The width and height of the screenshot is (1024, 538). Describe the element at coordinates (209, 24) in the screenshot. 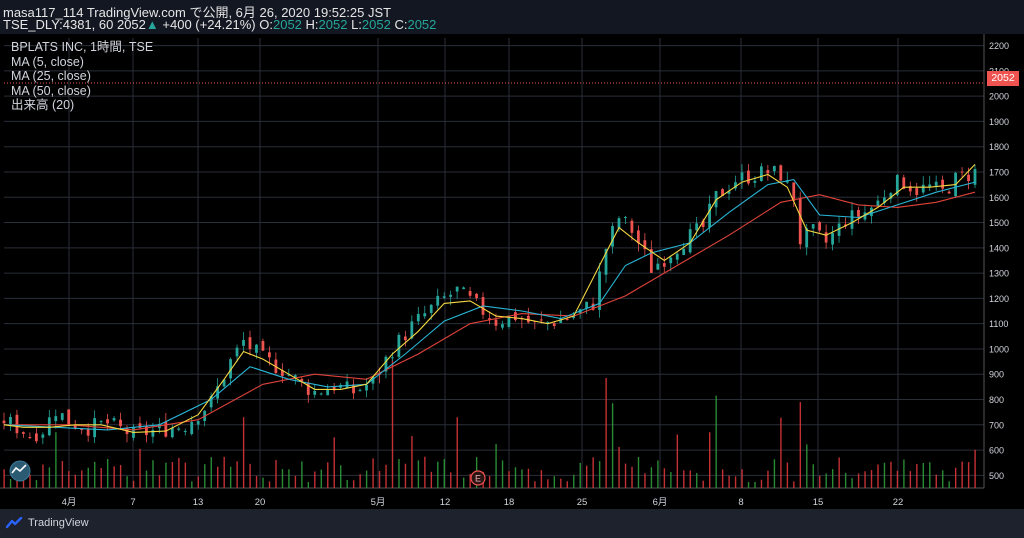

I see `price-change: +400 (+24.21%)` at that location.